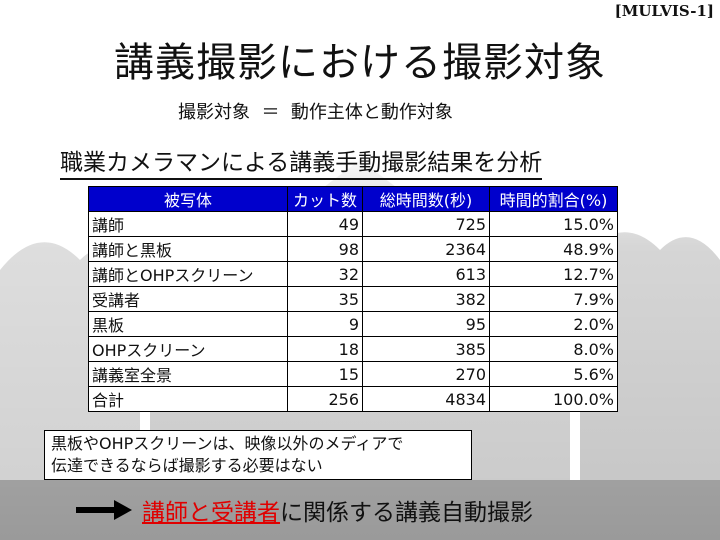 This screenshot has width=720, height=540. What do you see at coordinates (227, 443) in the screenshot?
I see `note-line-1: 黒板やOHPスクリーンは、映像以外のメディアで` at bounding box center [227, 443].